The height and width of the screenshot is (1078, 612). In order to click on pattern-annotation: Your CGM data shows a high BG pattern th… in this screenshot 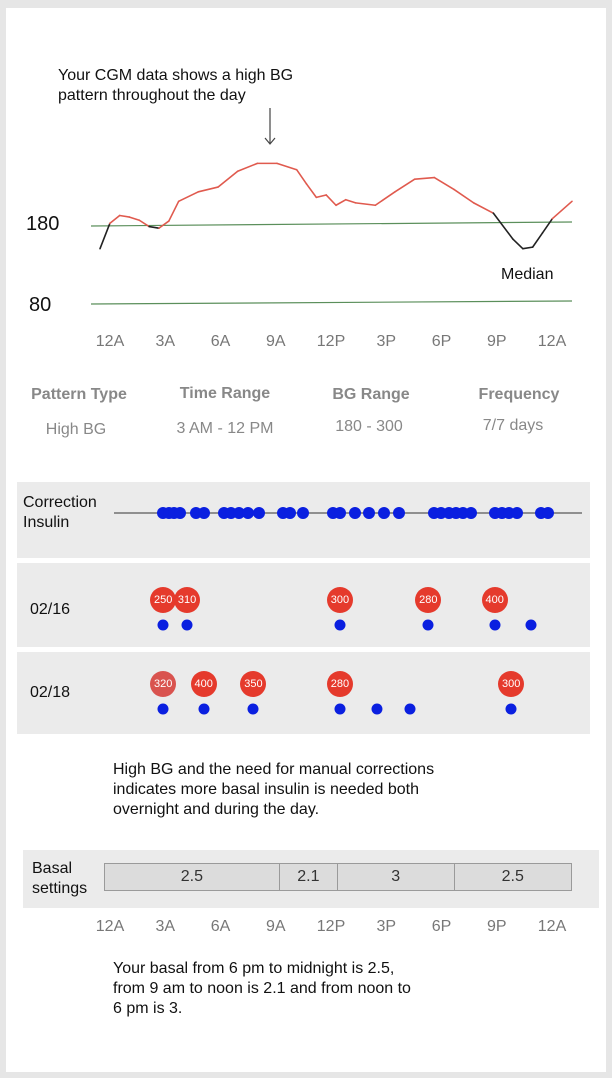, I will do `click(176, 85)`.